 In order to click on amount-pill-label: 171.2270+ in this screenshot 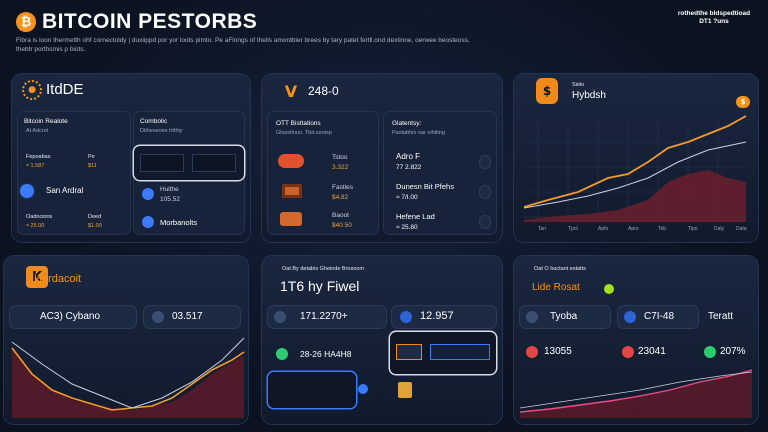, I will do `click(324, 316)`.